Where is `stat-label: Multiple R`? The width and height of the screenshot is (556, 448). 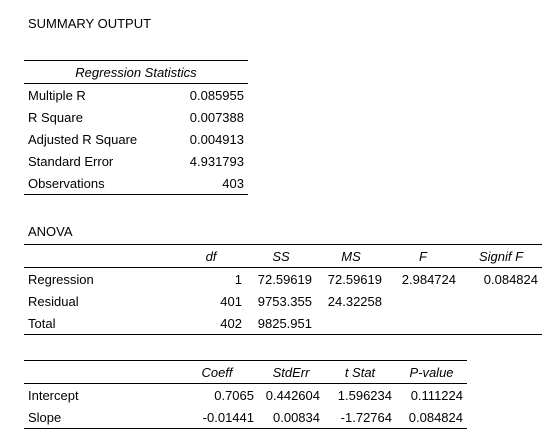 stat-label: Multiple R is located at coordinates (57, 95).